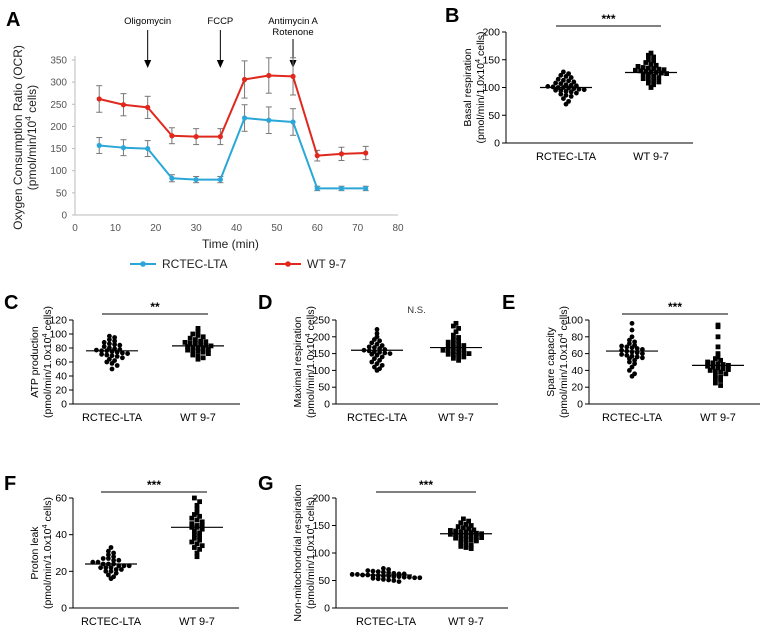  I want to click on y-tick-label: 150, so click(321, 354).